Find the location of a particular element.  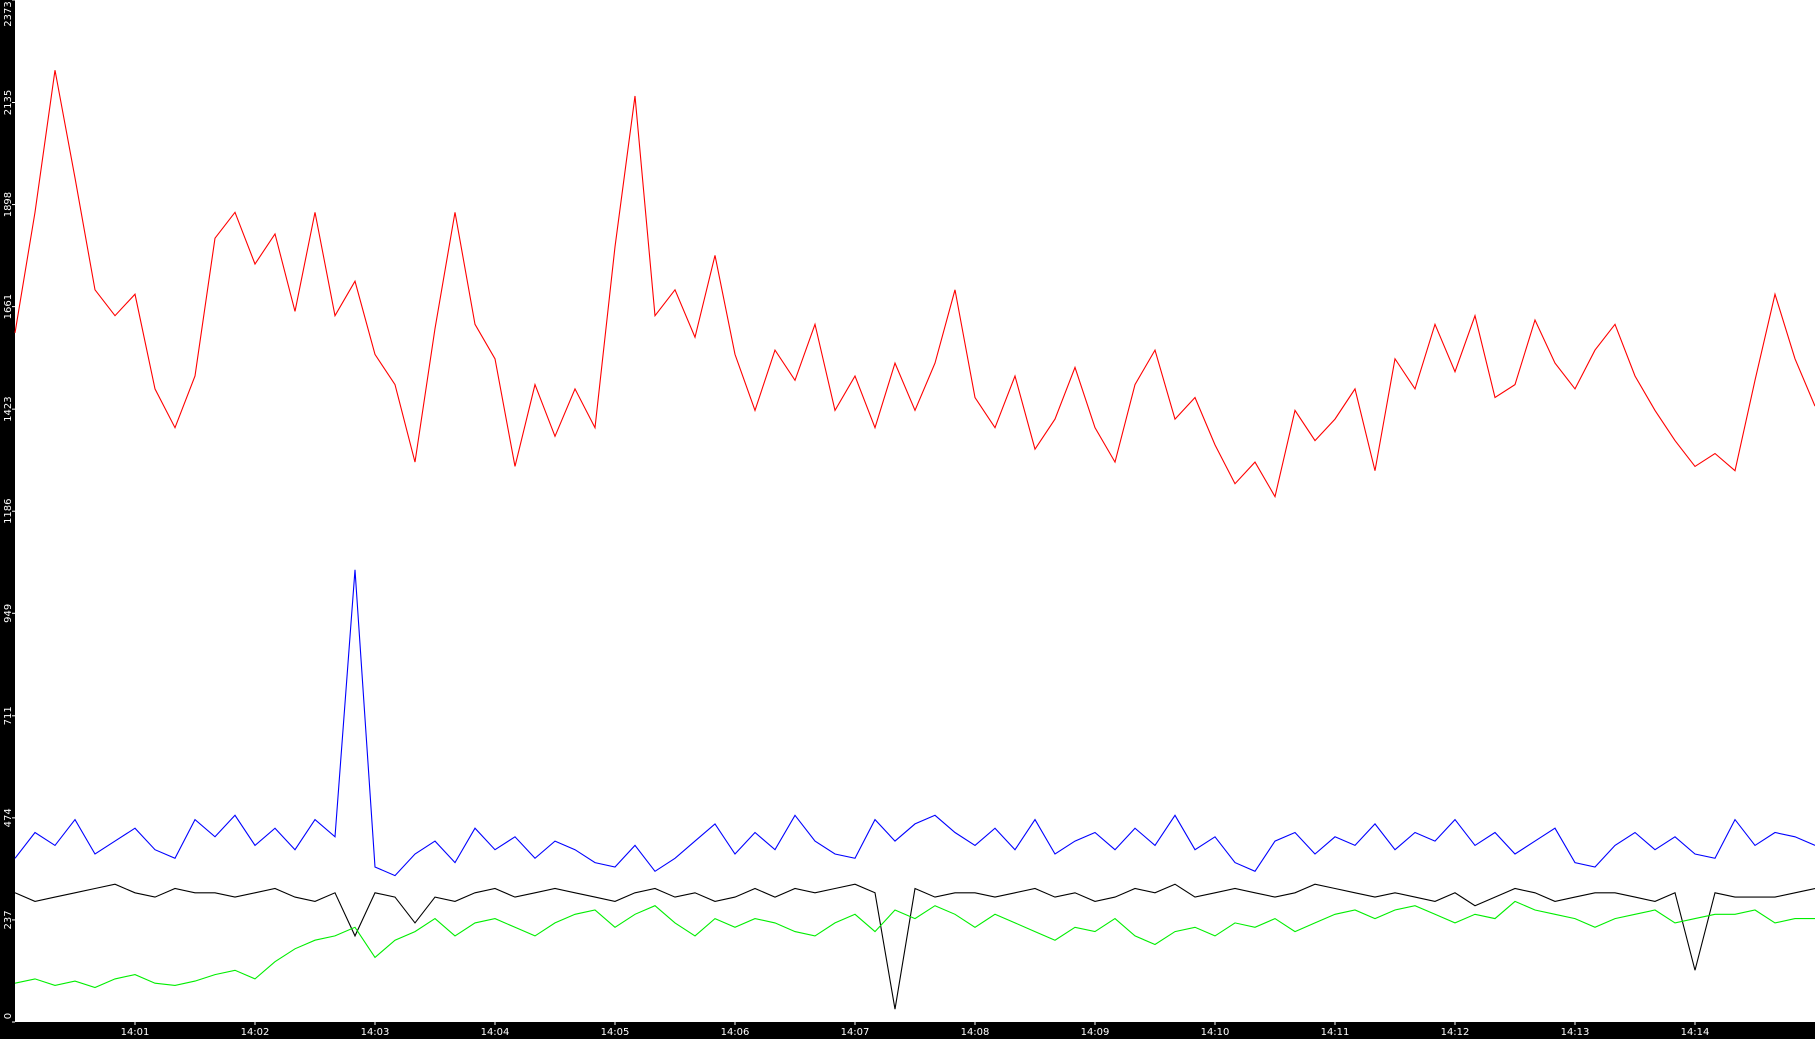

y-axis-strip is located at coordinates (7, 519).